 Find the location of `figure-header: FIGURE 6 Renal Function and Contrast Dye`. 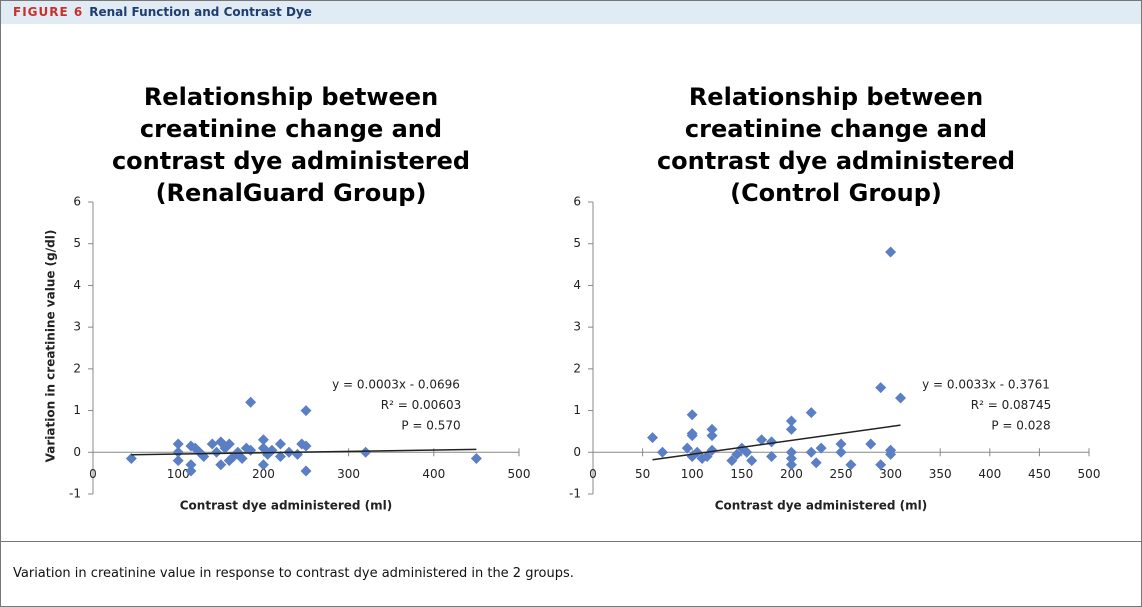

figure-header: FIGURE 6 Renal Function and Contrast Dye is located at coordinates (571, 12).